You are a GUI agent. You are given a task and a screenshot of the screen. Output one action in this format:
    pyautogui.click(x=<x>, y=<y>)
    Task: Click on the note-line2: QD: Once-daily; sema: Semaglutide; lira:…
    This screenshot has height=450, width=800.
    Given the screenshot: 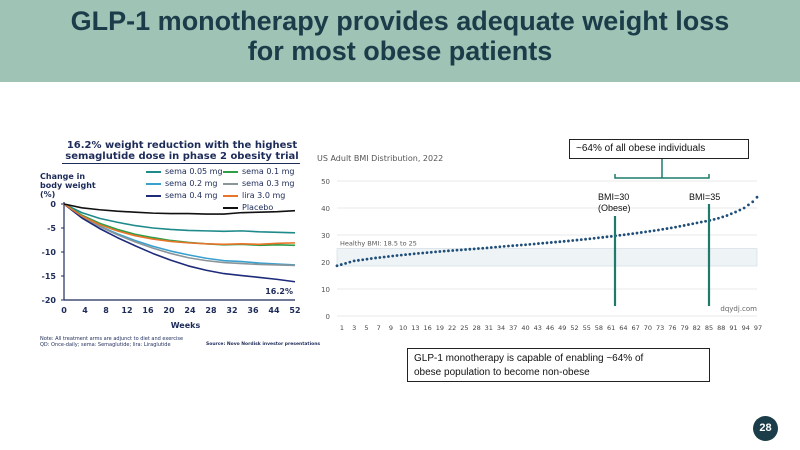 What is the action you would take?
    pyautogui.click(x=105, y=345)
    